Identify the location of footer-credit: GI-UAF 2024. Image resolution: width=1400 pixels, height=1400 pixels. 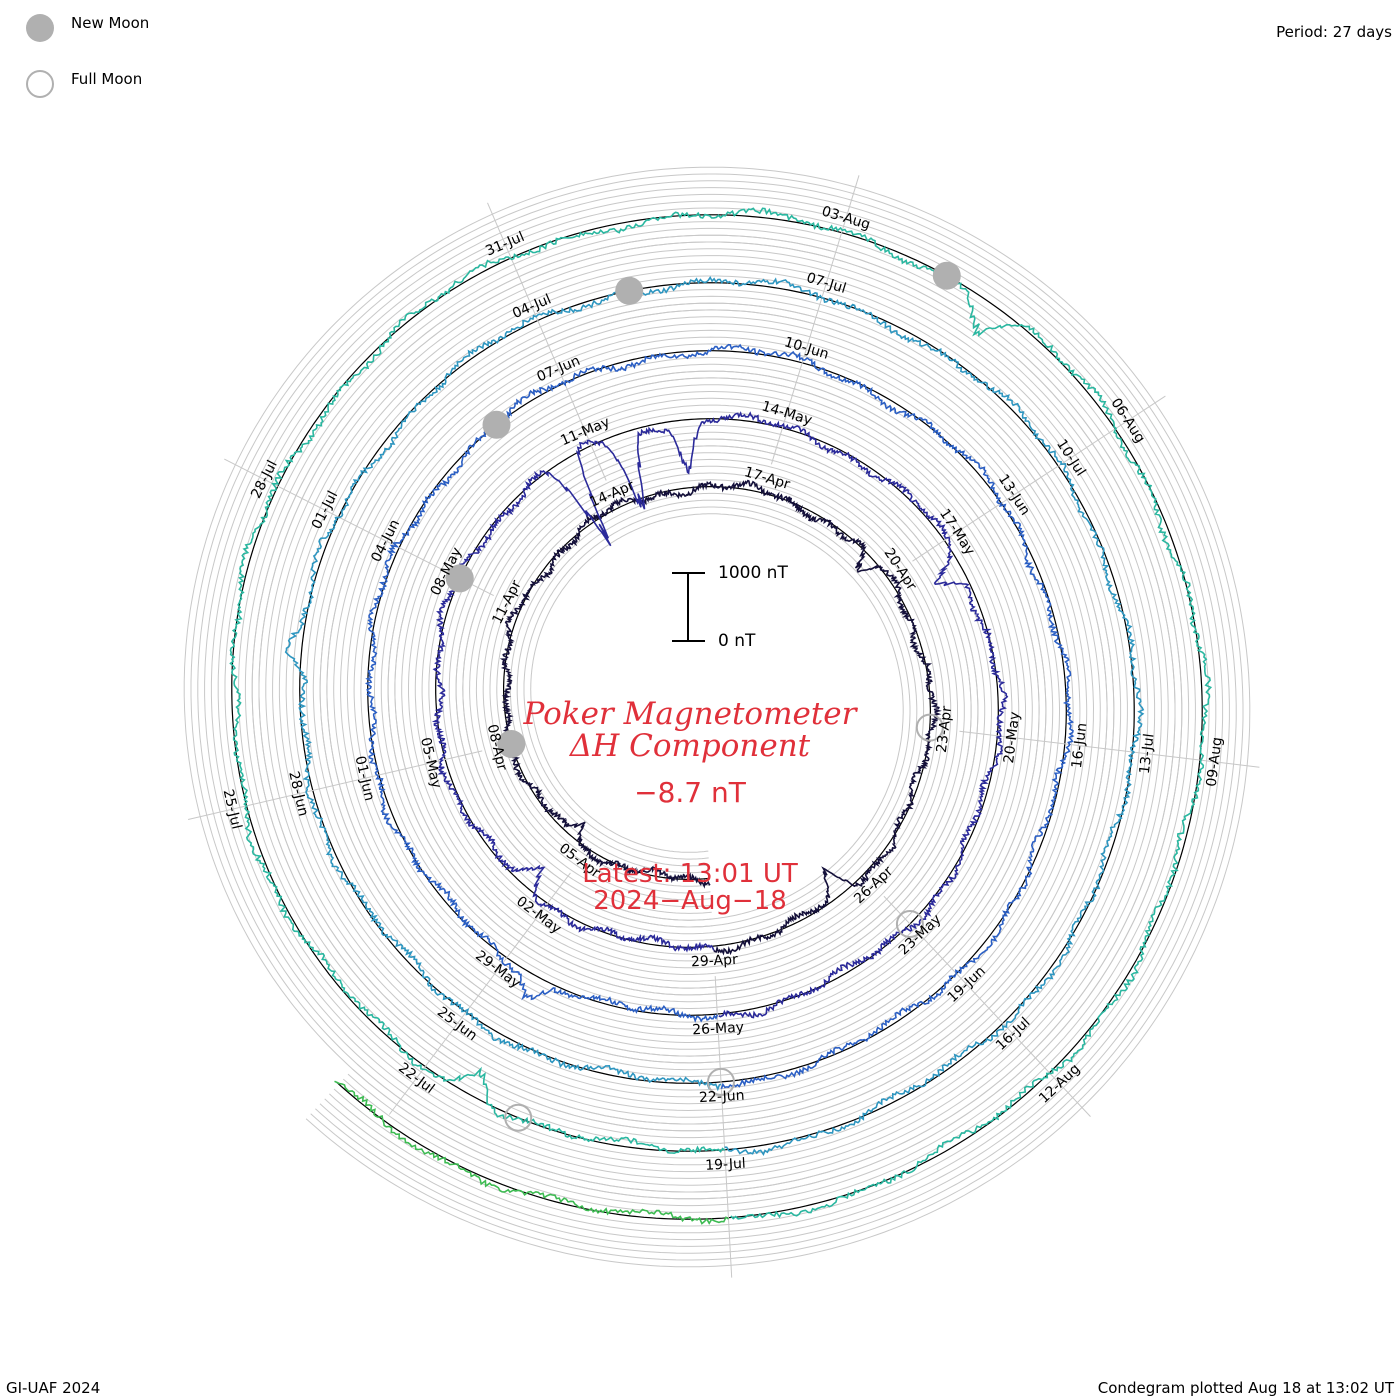
(53, 1388).